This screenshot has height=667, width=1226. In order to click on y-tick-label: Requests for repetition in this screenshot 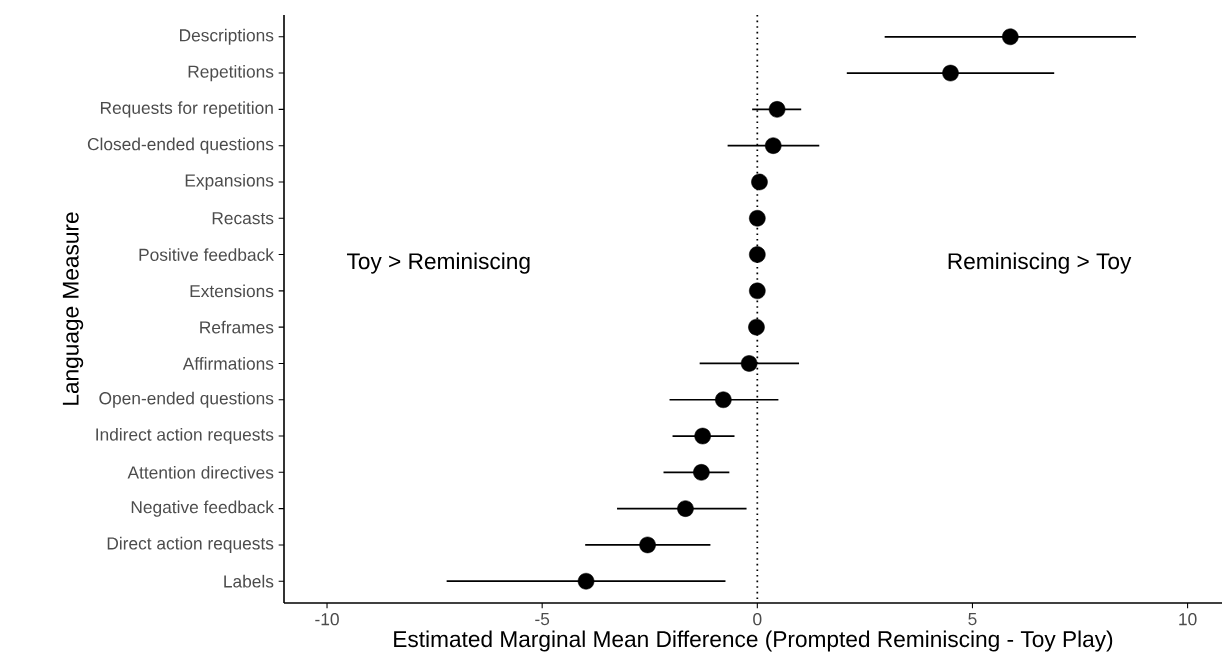, I will do `click(186, 109)`.